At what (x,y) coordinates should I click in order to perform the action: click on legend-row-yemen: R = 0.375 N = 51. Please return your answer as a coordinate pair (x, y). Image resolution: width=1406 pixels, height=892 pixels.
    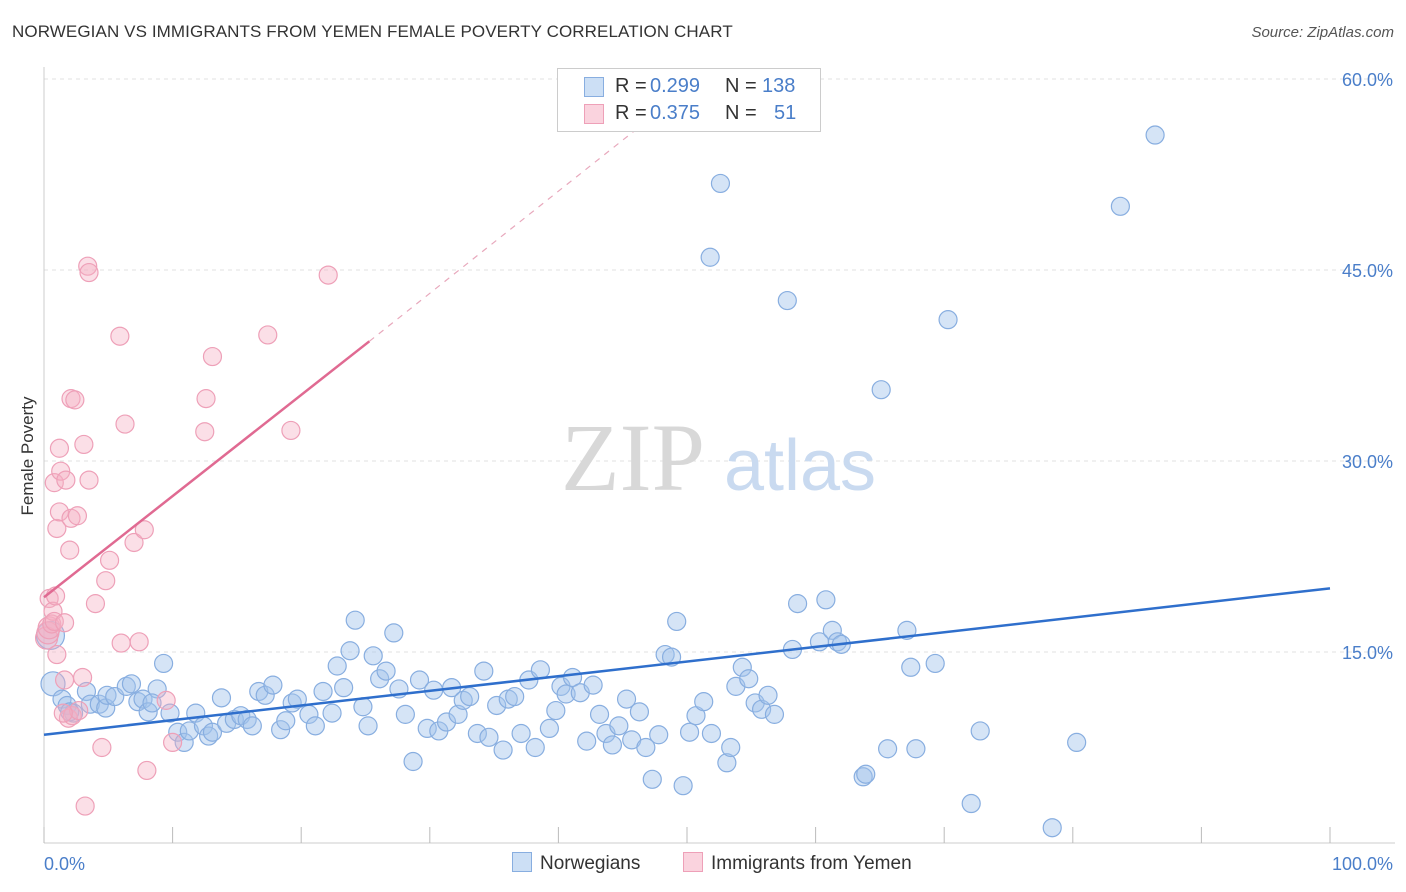
    Looking at the image, I should click on (689, 113).